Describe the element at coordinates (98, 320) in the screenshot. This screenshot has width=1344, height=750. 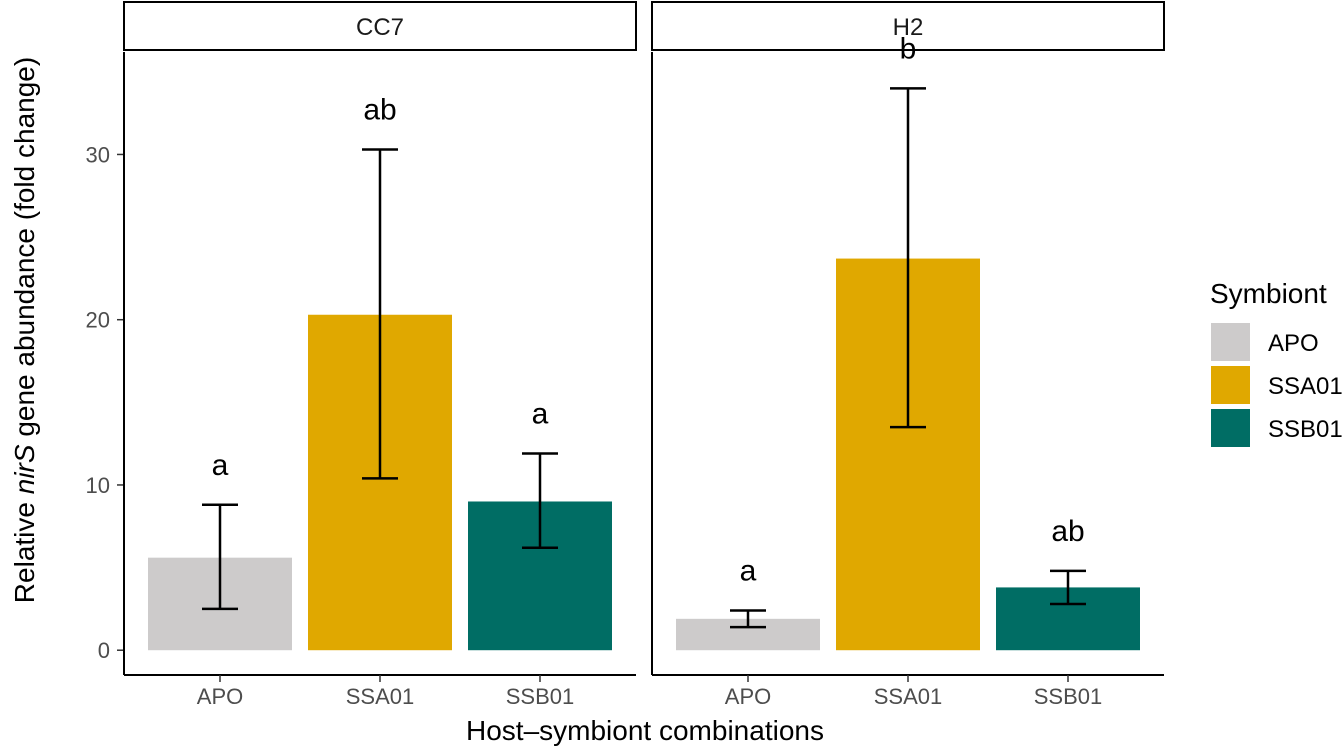
I see `y-tick-label-20: 20` at that location.